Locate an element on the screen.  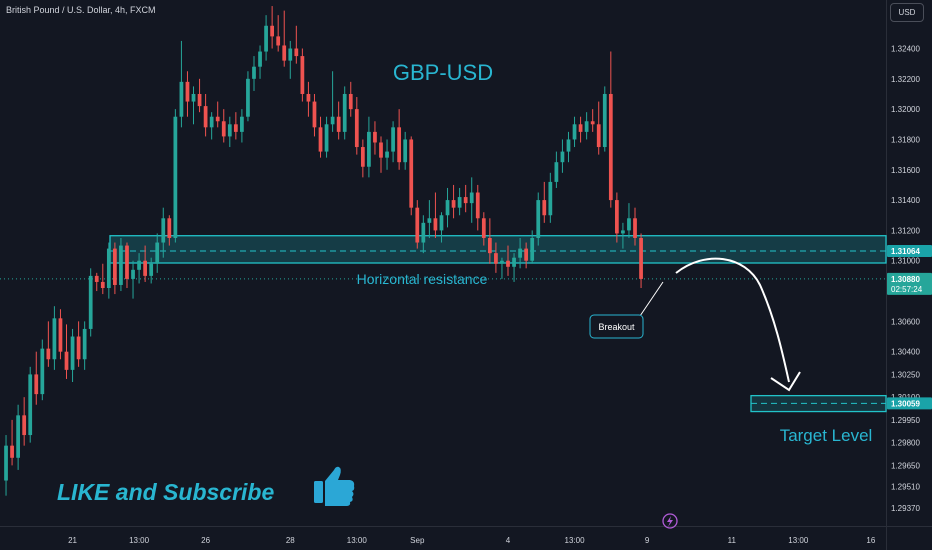
y-tick-label: 1.31800 is located at coordinates (905, 139).